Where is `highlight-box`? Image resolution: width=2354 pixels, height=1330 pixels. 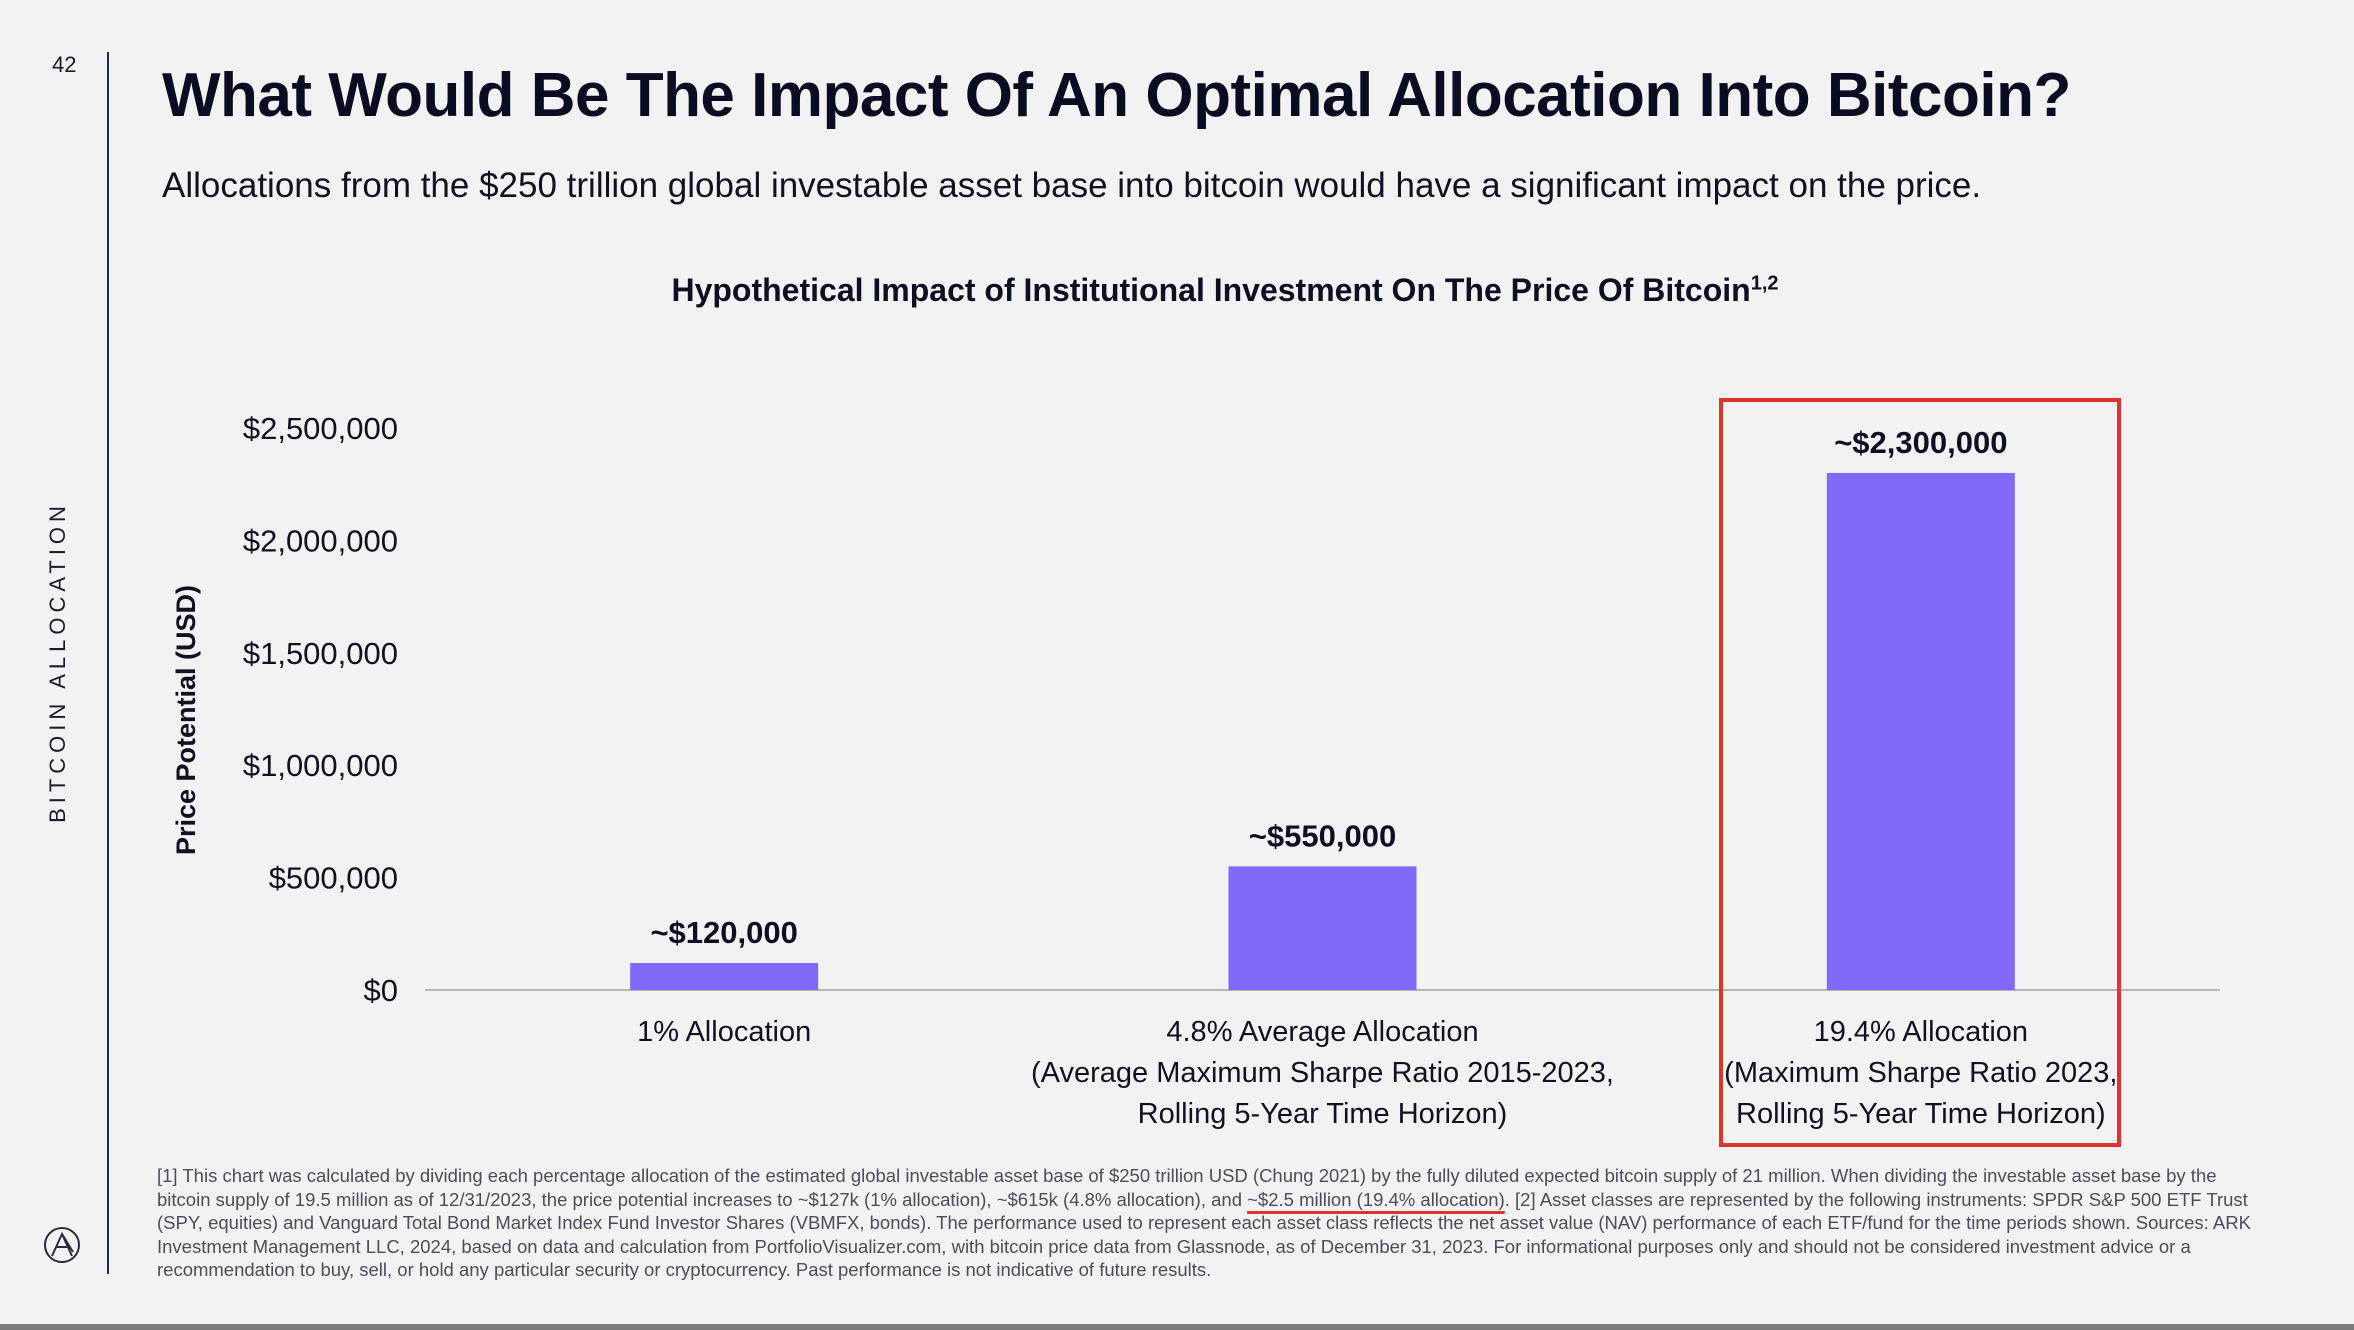
highlight-box is located at coordinates (1920, 772).